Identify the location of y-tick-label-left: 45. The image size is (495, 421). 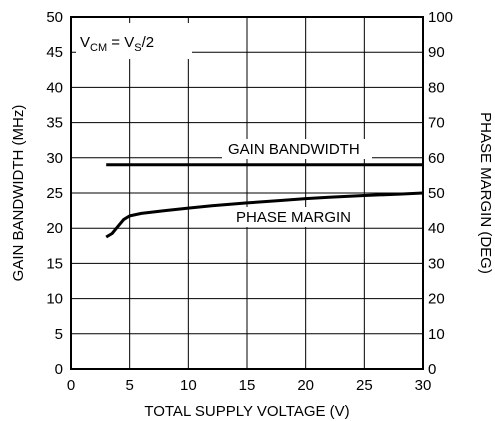
(54, 52).